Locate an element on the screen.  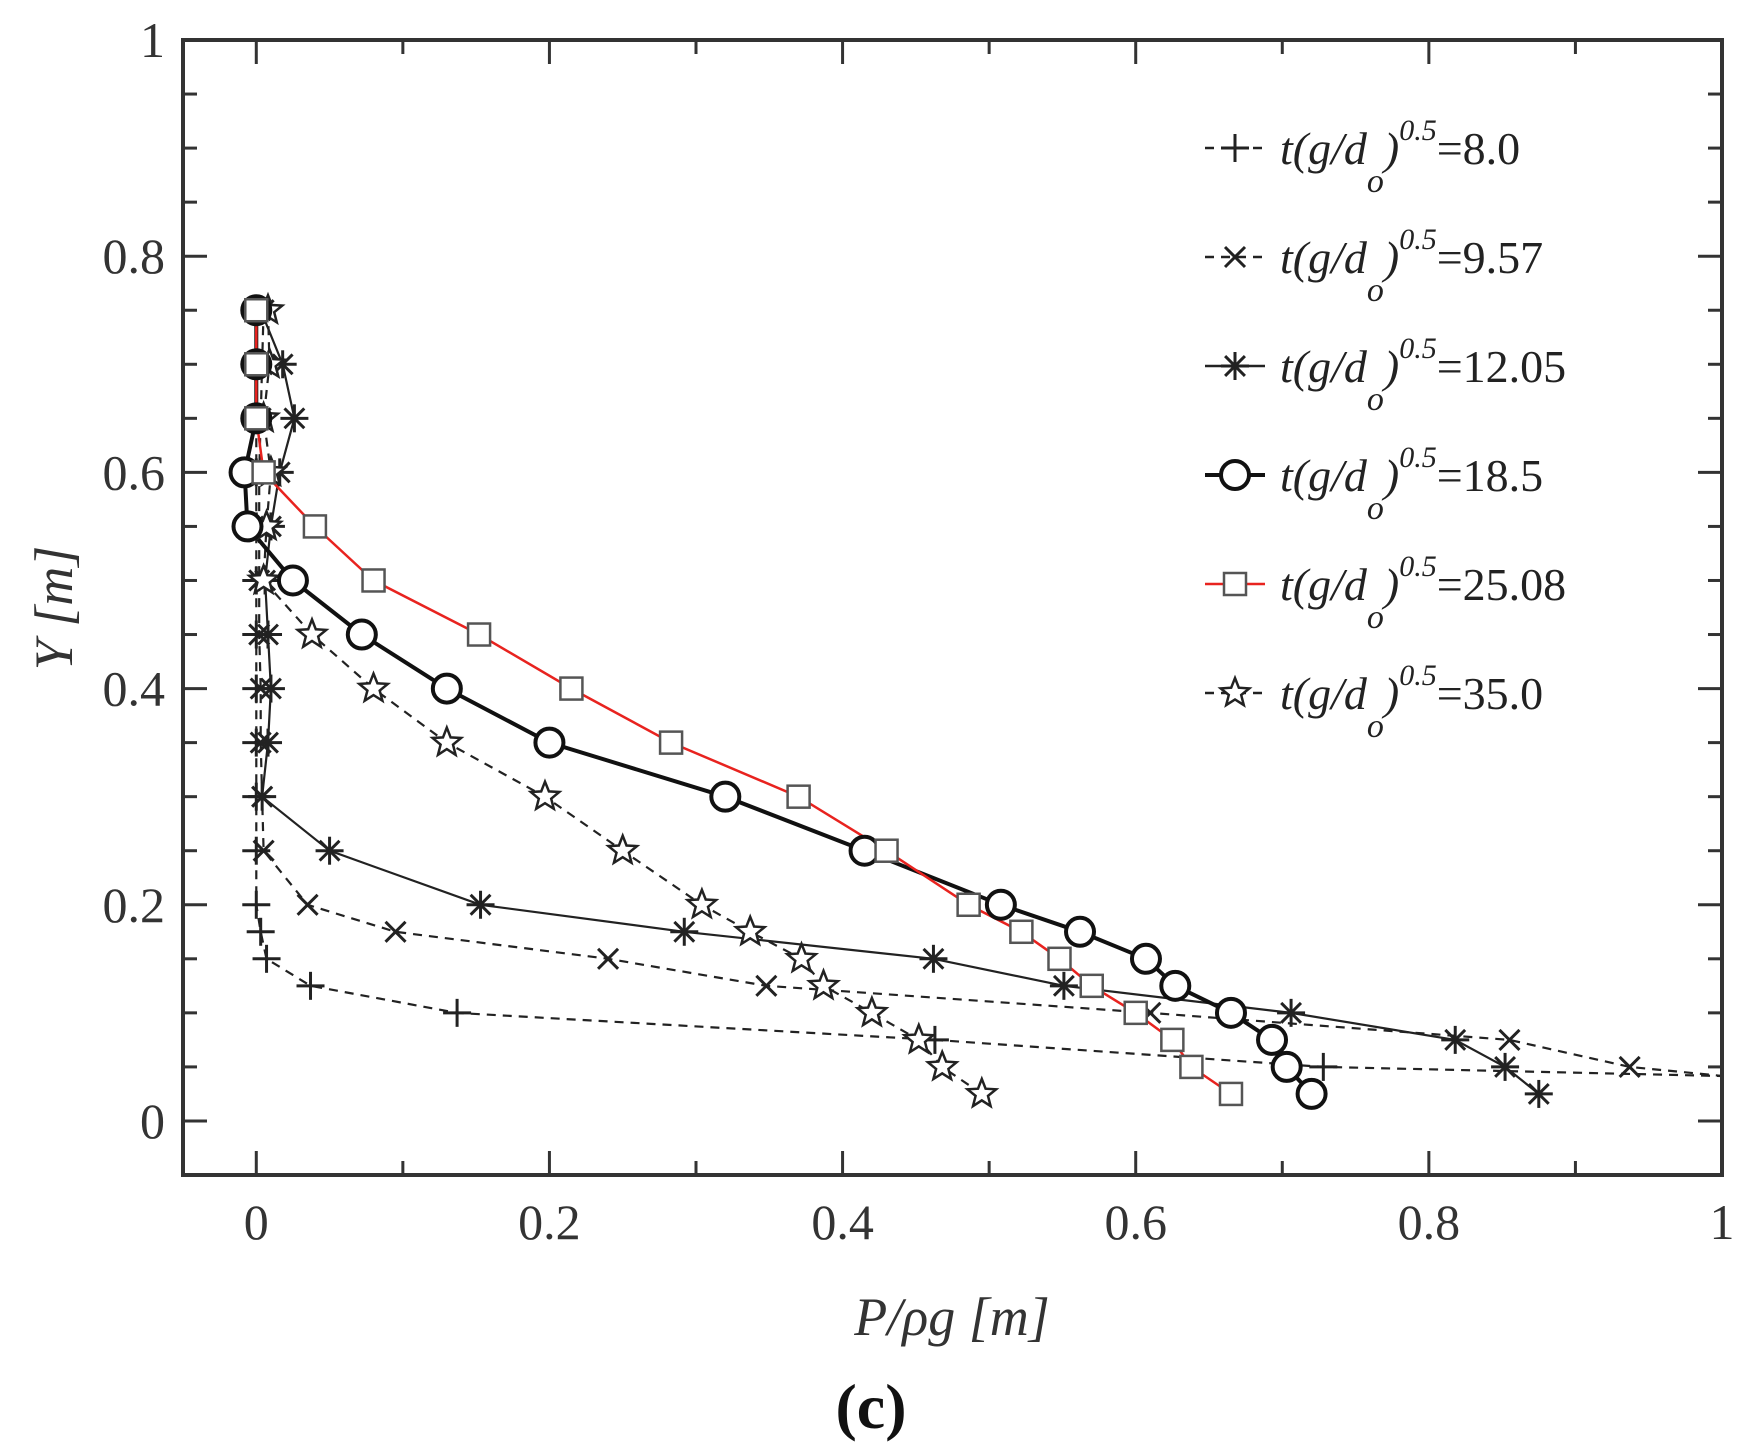
x-tick-labels: 0 0.2 0.4 0.6 0.8 1 is located at coordinates (989, 1222).